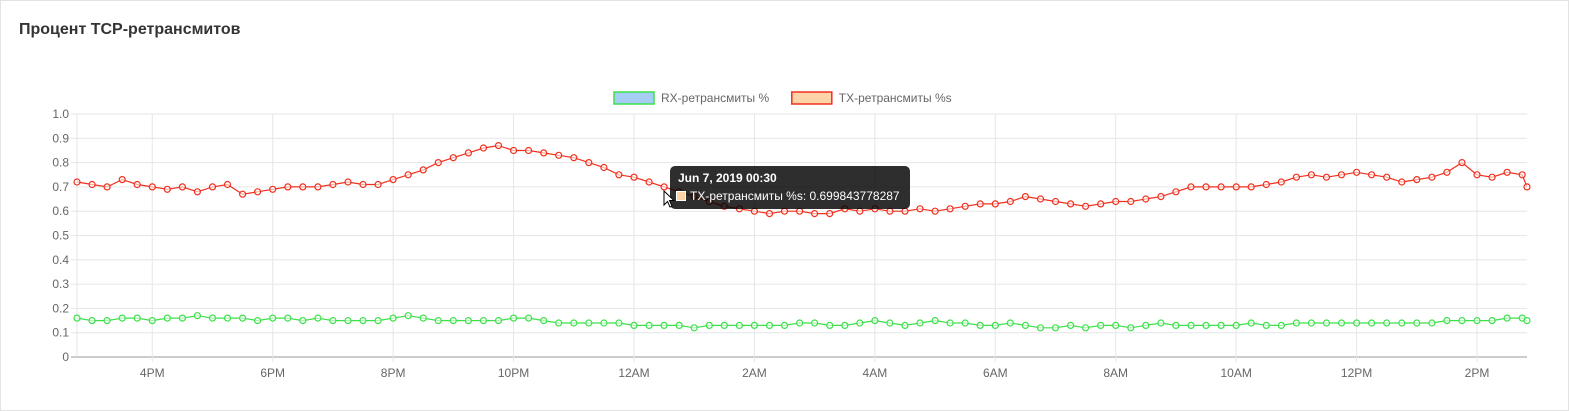  I want to click on y-tick-label: 0.4, so click(60, 260).